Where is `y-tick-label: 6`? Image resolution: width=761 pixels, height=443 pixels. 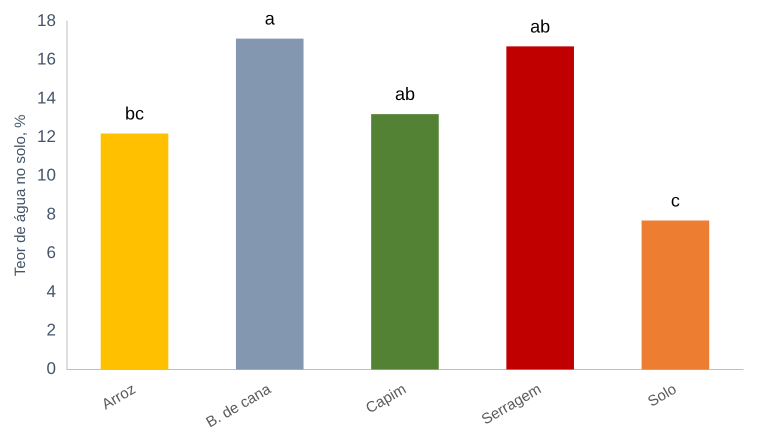
y-tick-label: 6 is located at coordinates (51, 252).